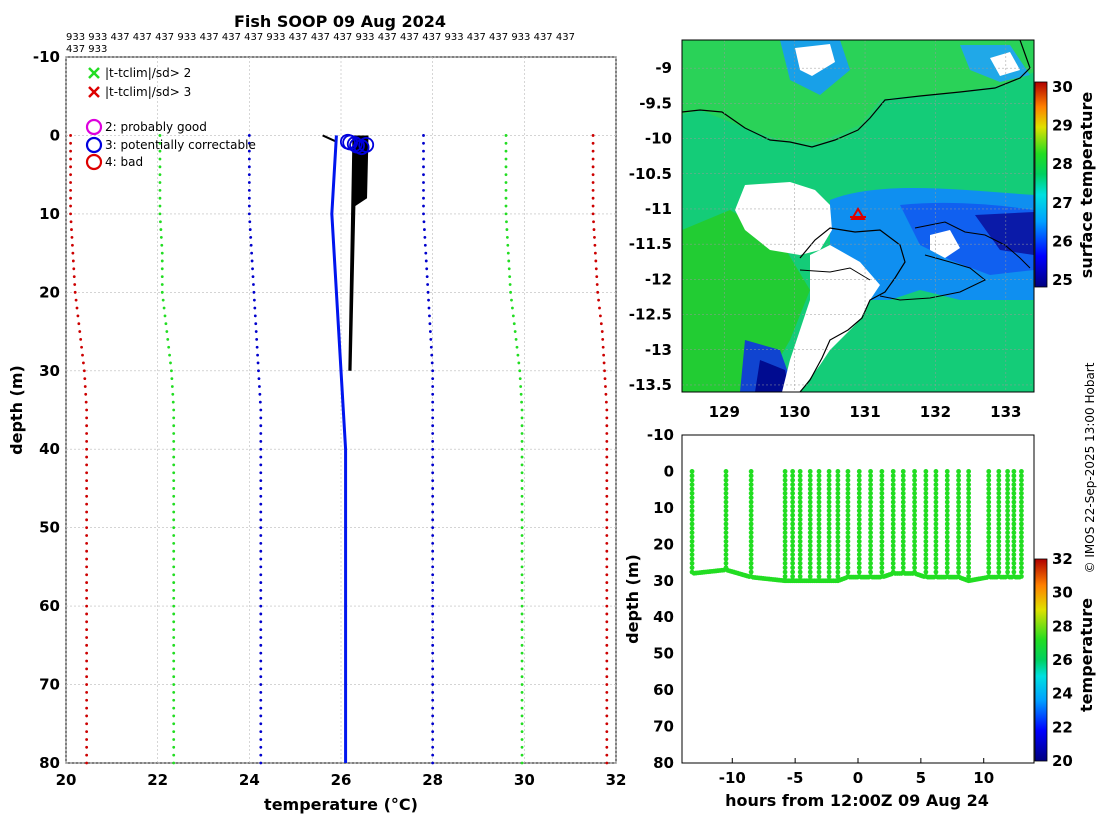 The height and width of the screenshot is (820, 1100). What do you see at coordinates (1005, 412) in the screenshot?
I see `map-lon-tick-label: 133` at bounding box center [1005, 412].